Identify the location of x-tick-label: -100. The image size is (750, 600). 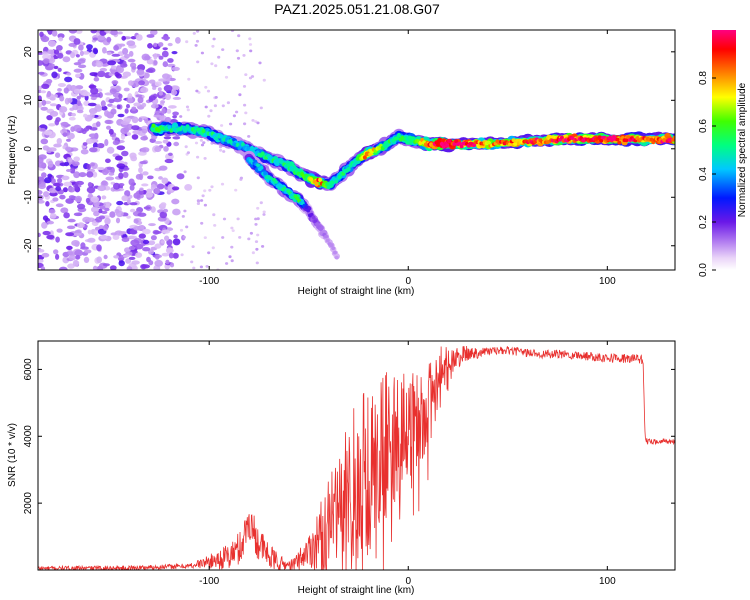
(209, 281).